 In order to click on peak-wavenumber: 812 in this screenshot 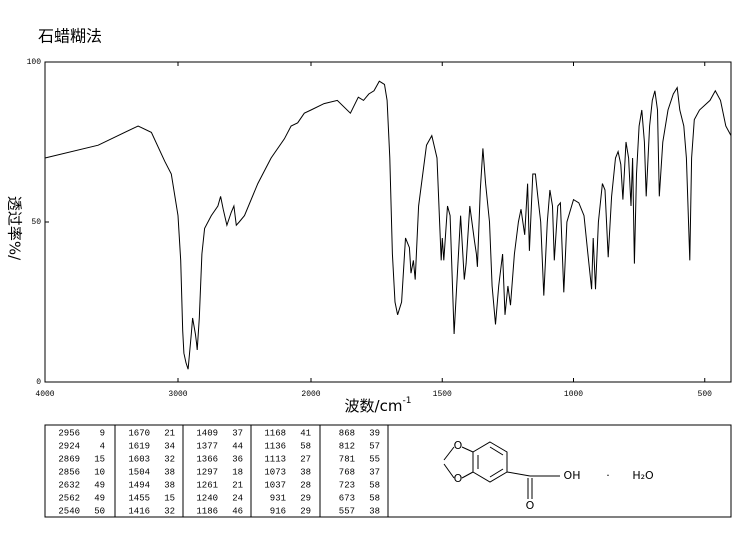, I will do `click(347, 446)`.